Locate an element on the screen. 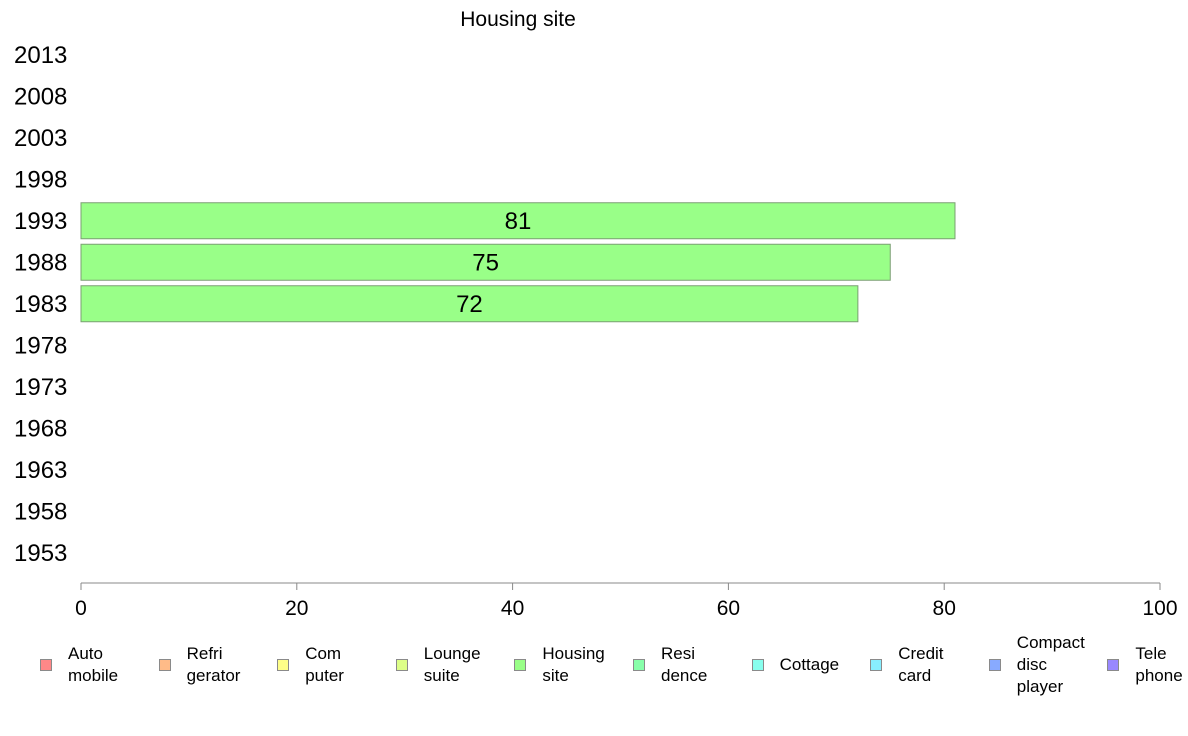  legend-item: Com puter is located at coordinates (310, 665).